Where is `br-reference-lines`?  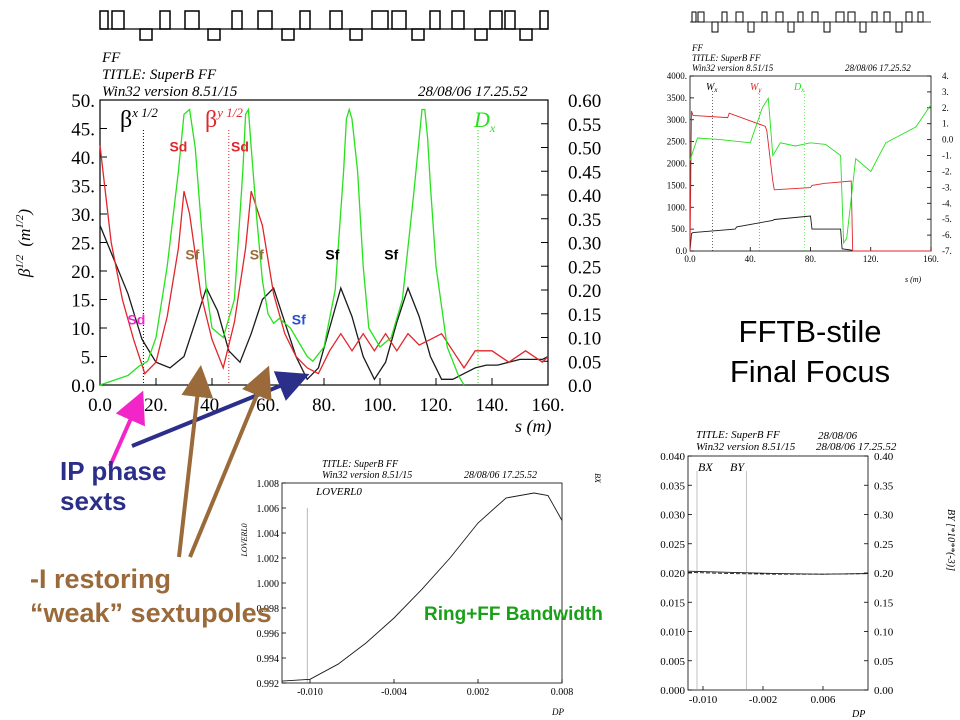
br-reference-lines is located at coordinates (721, 580).